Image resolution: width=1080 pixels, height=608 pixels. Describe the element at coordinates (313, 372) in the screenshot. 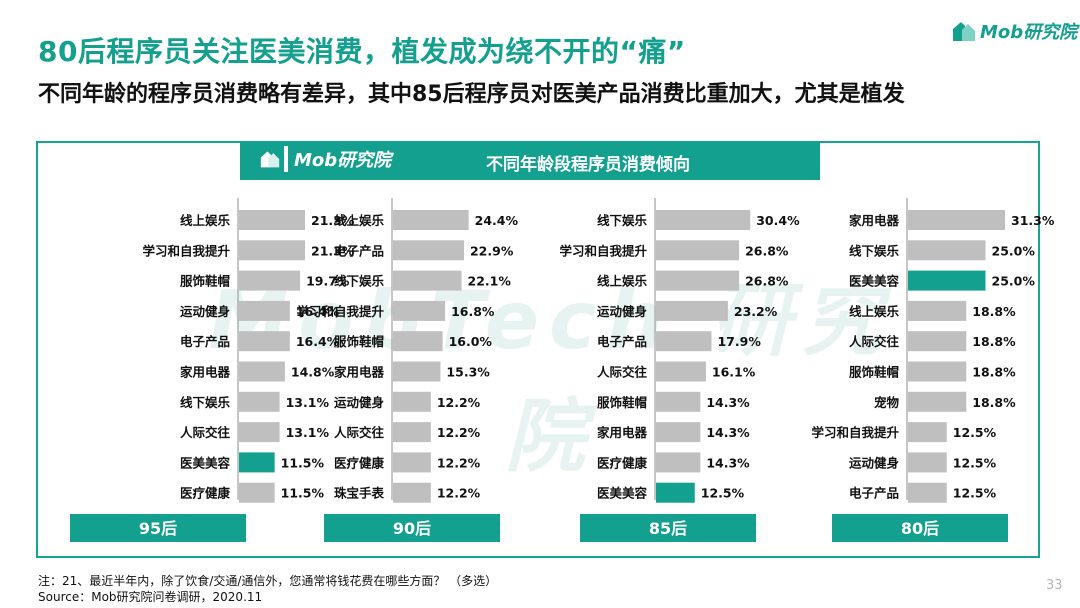

I see `value-label: 14.8%` at that location.